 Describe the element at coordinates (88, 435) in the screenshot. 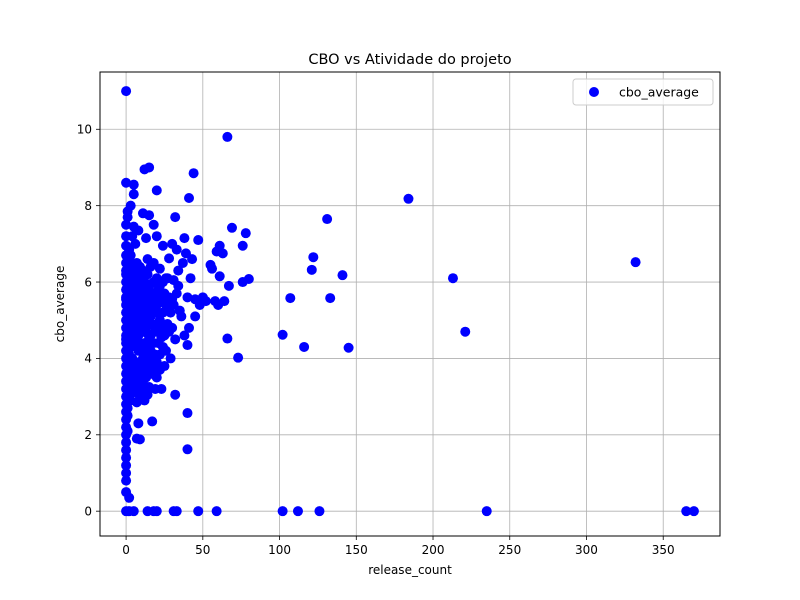

I see `y-tick-label: 2` at that location.